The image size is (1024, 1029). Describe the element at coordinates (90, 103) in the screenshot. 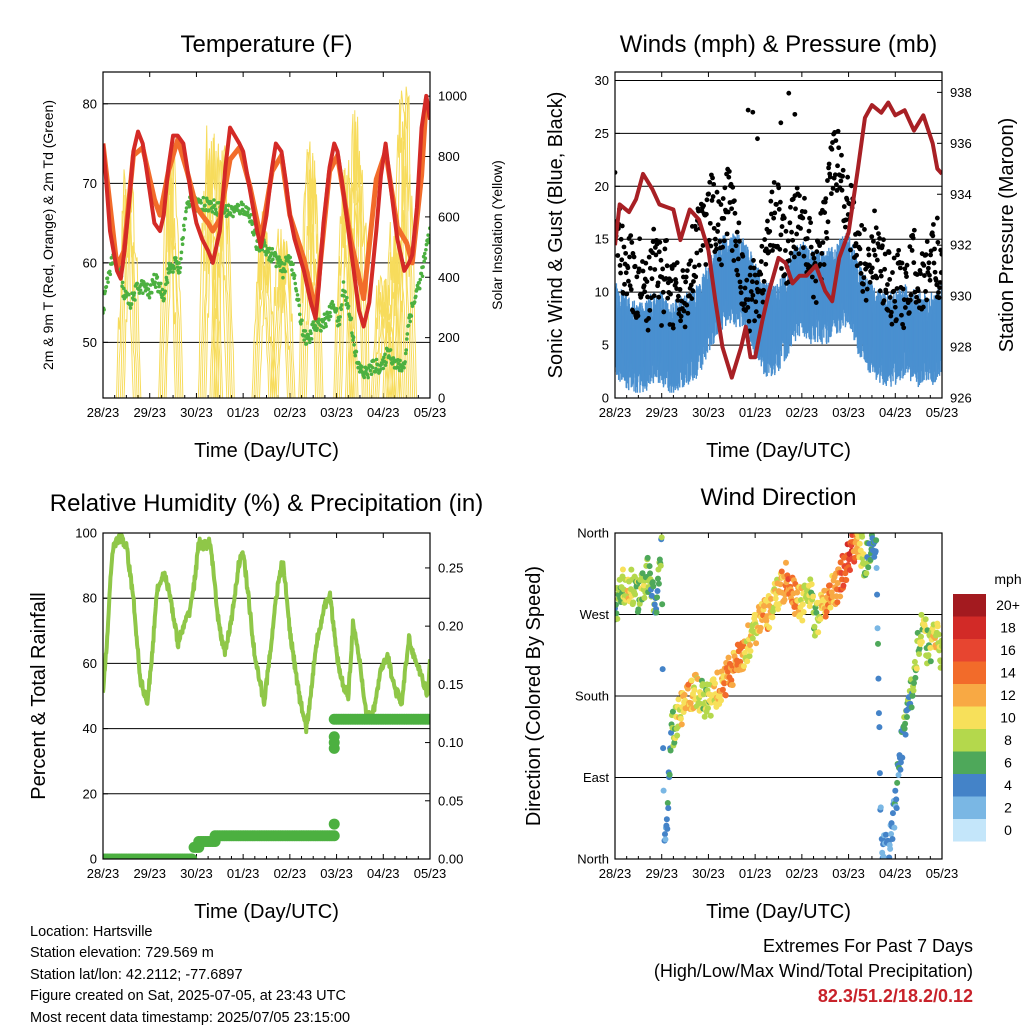

I see `y-tick-label: 80` at that location.